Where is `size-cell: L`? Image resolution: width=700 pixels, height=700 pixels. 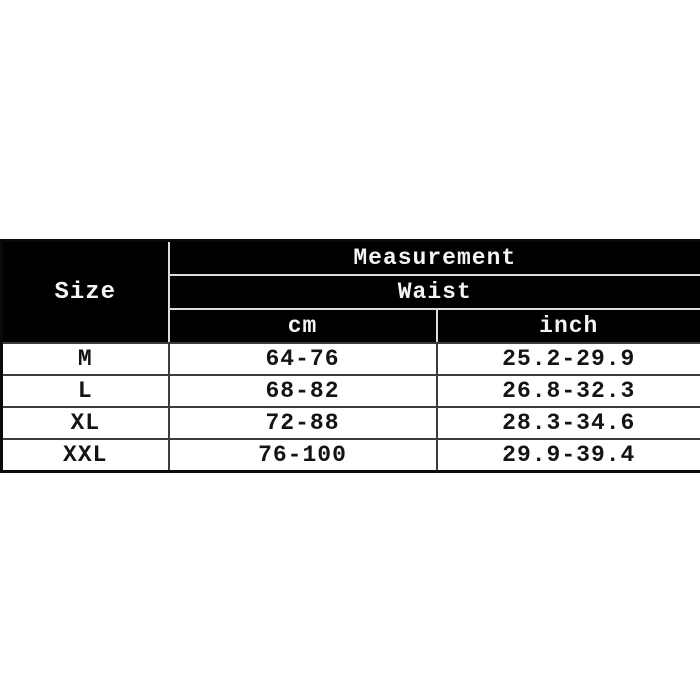 size-cell: L is located at coordinates (85, 391).